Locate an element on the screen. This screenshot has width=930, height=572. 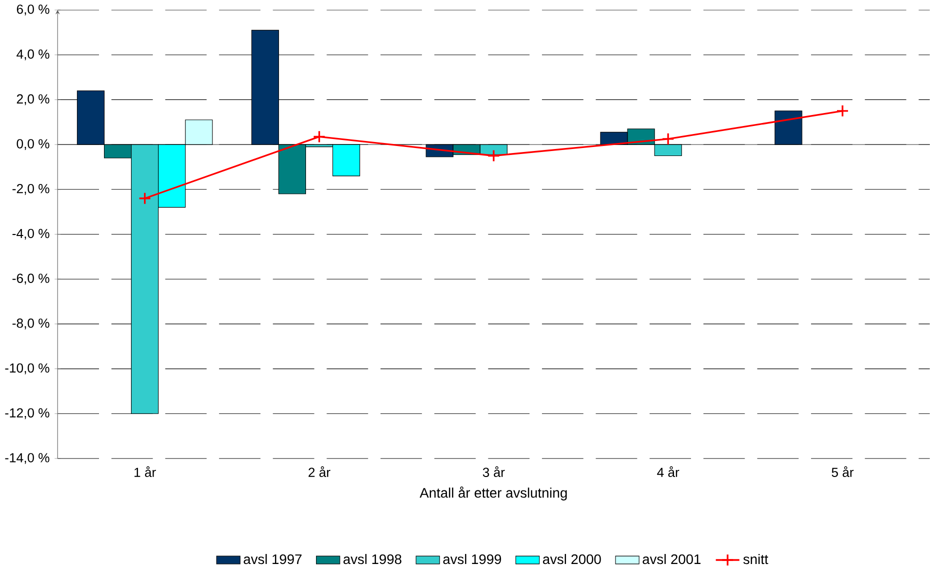
x-tick-label: 2 år is located at coordinates (319, 472).